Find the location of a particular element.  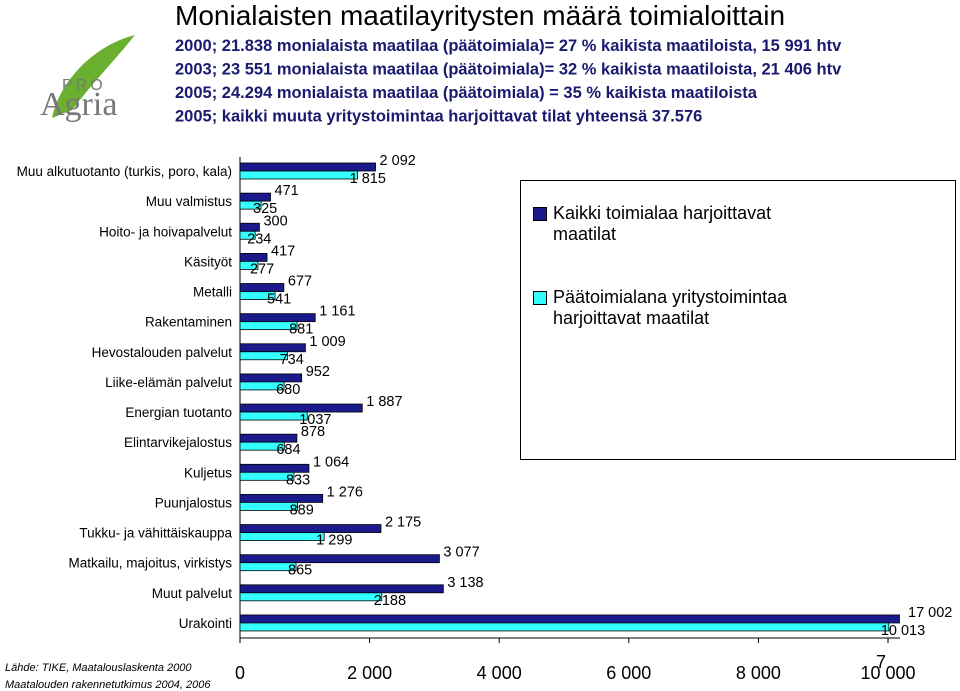

legend-item: Kaikki toimialaa harjoittavat maatilat is located at coordinates (683, 224).